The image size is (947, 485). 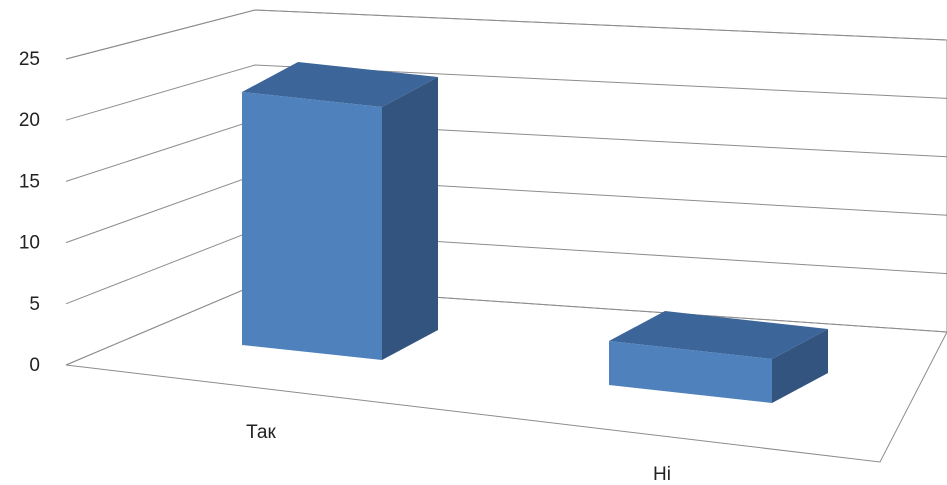 What do you see at coordinates (662, 474) in the screenshot?
I see `x-category-label: Ні` at bounding box center [662, 474].